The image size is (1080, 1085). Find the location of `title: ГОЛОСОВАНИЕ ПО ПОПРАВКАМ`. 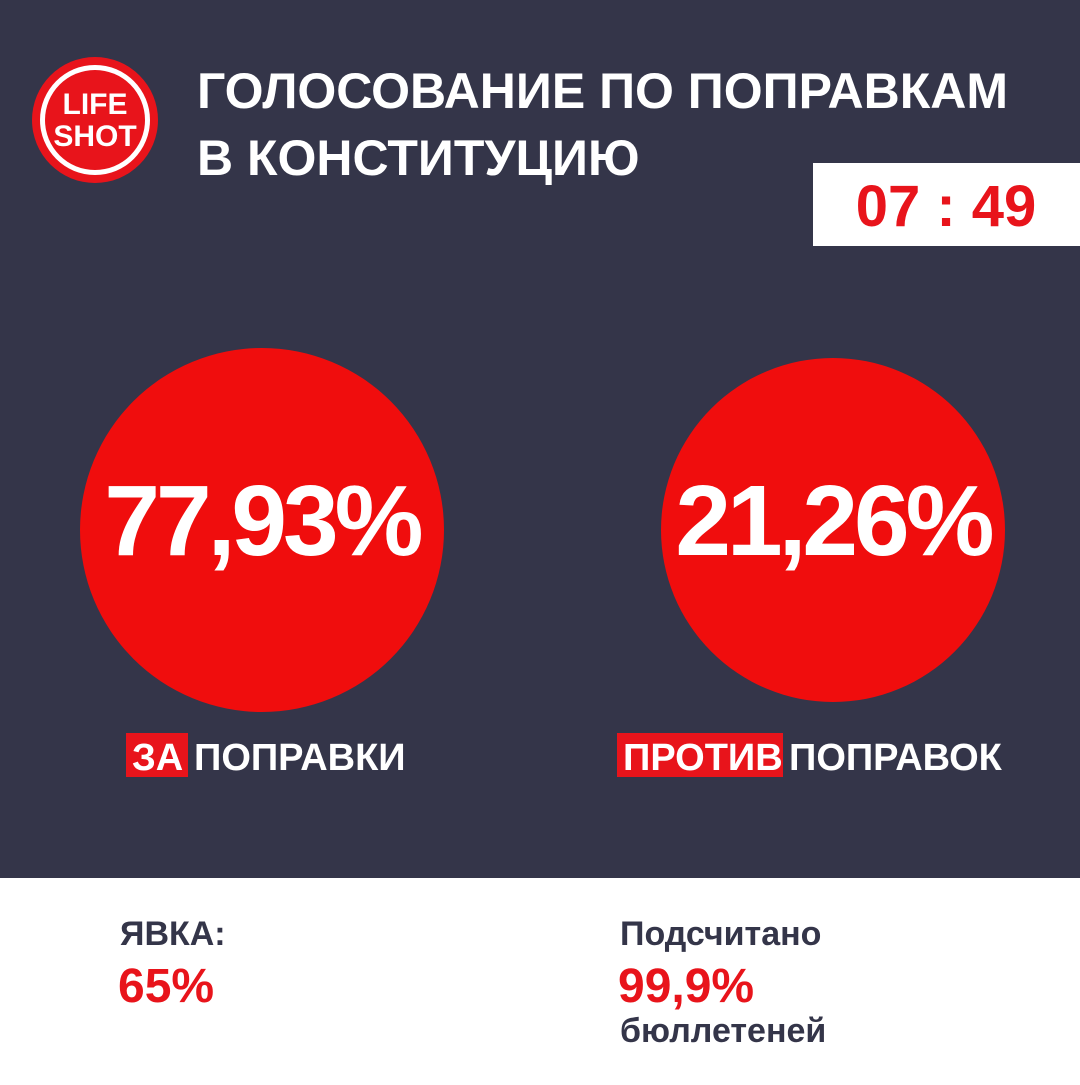

title: ГОЛОСОВАНИЕ ПО ПОПРАВКАМ is located at coordinates (602, 91).